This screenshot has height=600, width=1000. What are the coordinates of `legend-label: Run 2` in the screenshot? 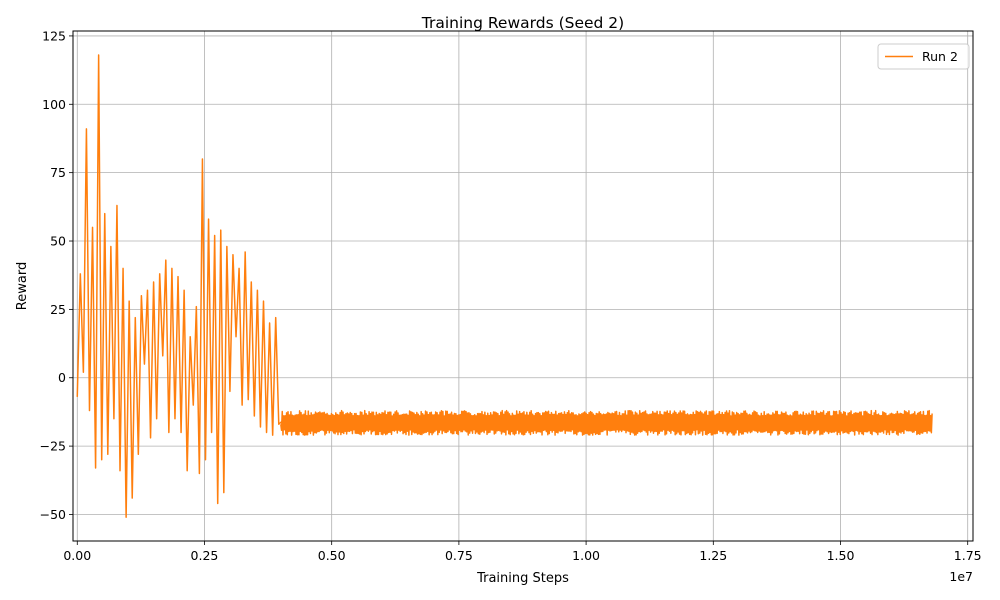 It's located at (940, 56).